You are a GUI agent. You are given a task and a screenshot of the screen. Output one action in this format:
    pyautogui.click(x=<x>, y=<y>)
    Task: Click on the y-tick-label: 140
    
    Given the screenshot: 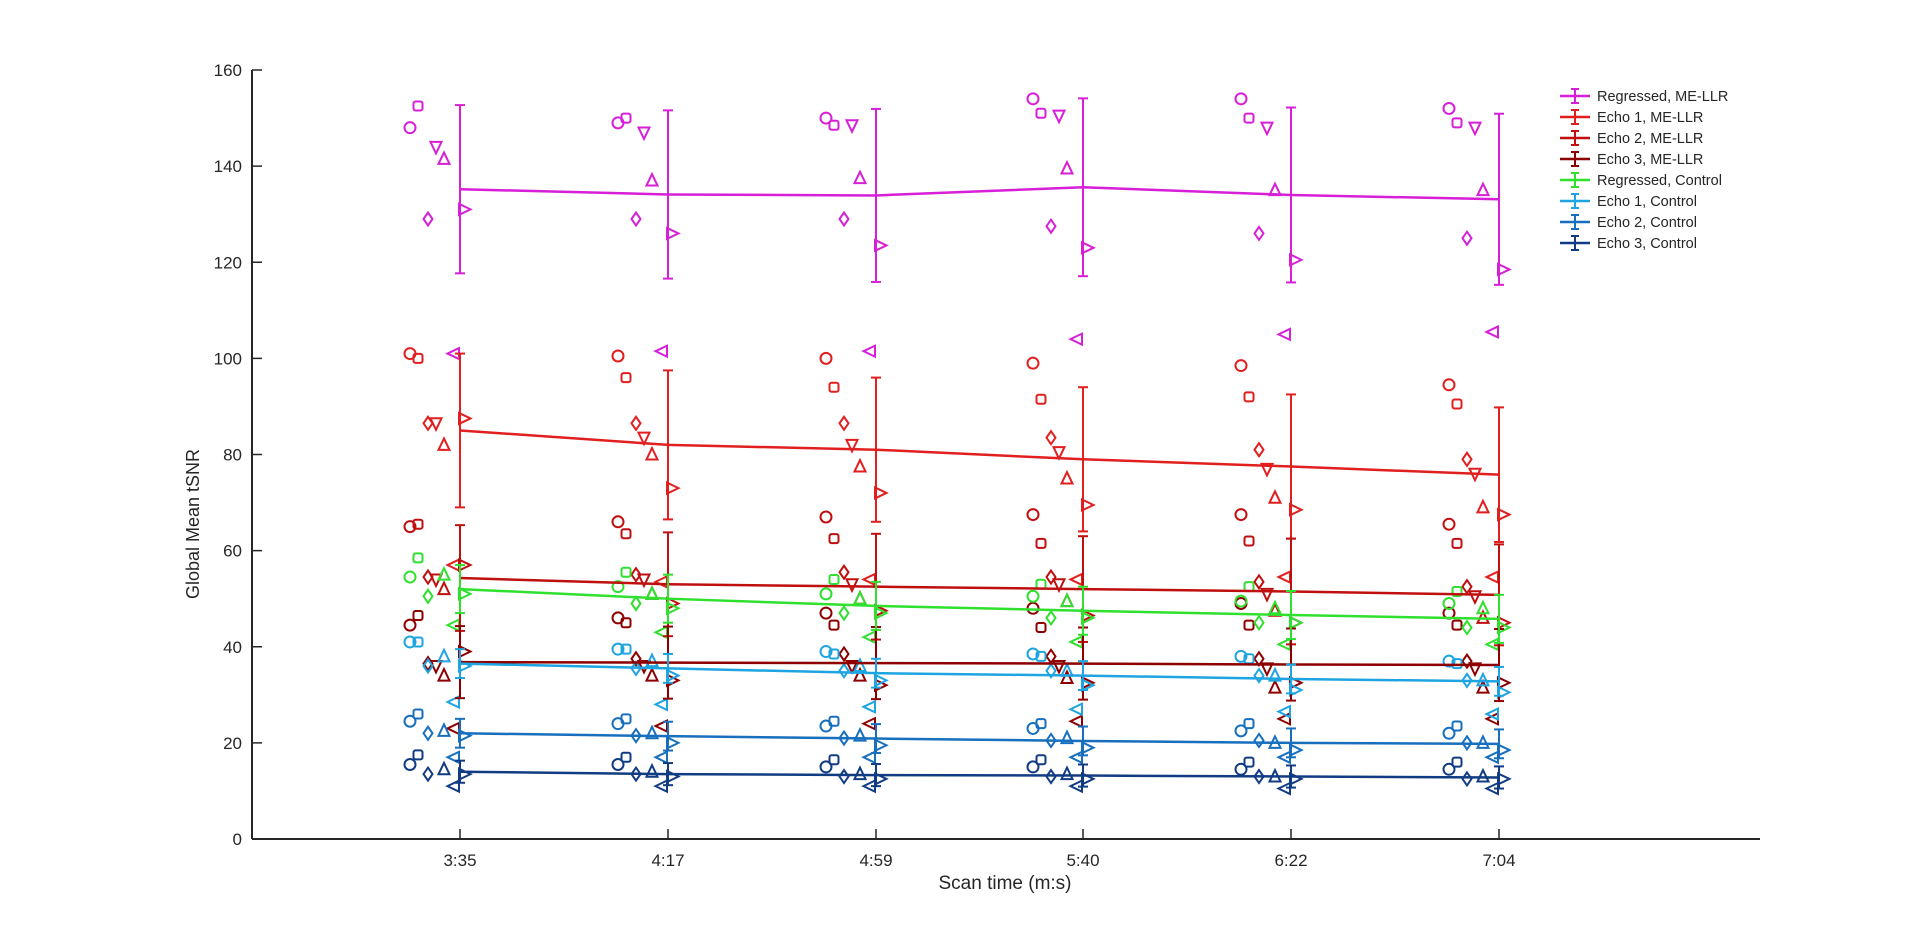 What is the action you would take?
    pyautogui.click(x=228, y=166)
    